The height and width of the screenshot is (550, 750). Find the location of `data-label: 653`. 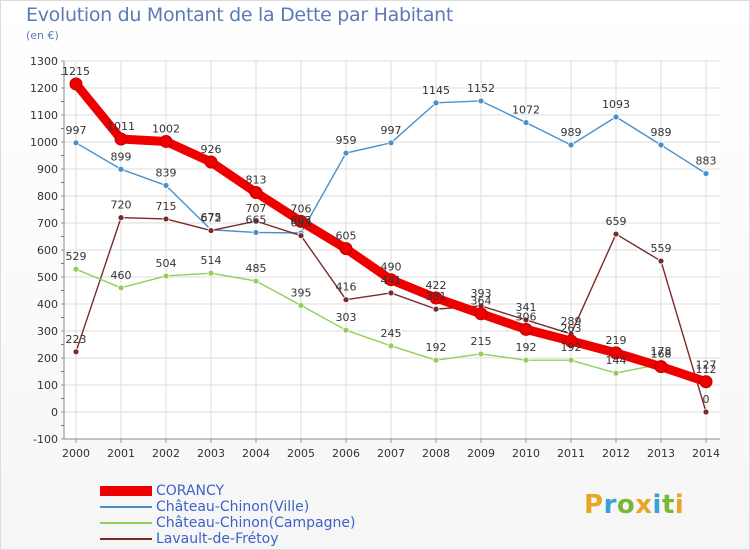

data-label: 653 is located at coordinates (301, 223).